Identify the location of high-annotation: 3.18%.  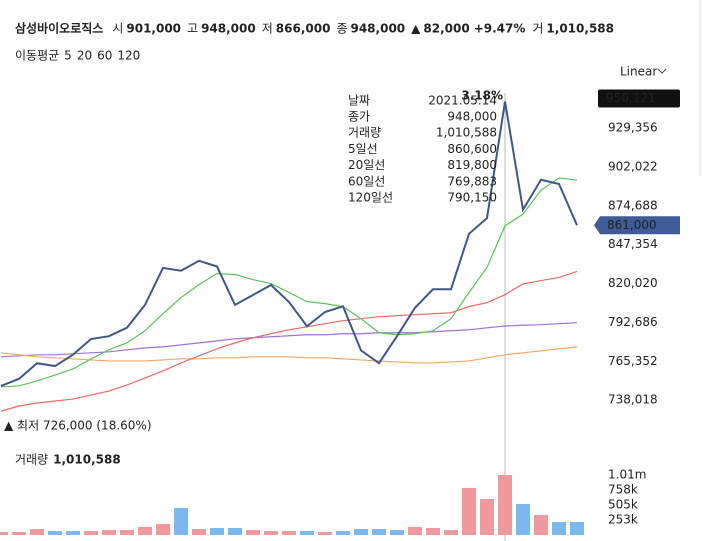
(482, 96).